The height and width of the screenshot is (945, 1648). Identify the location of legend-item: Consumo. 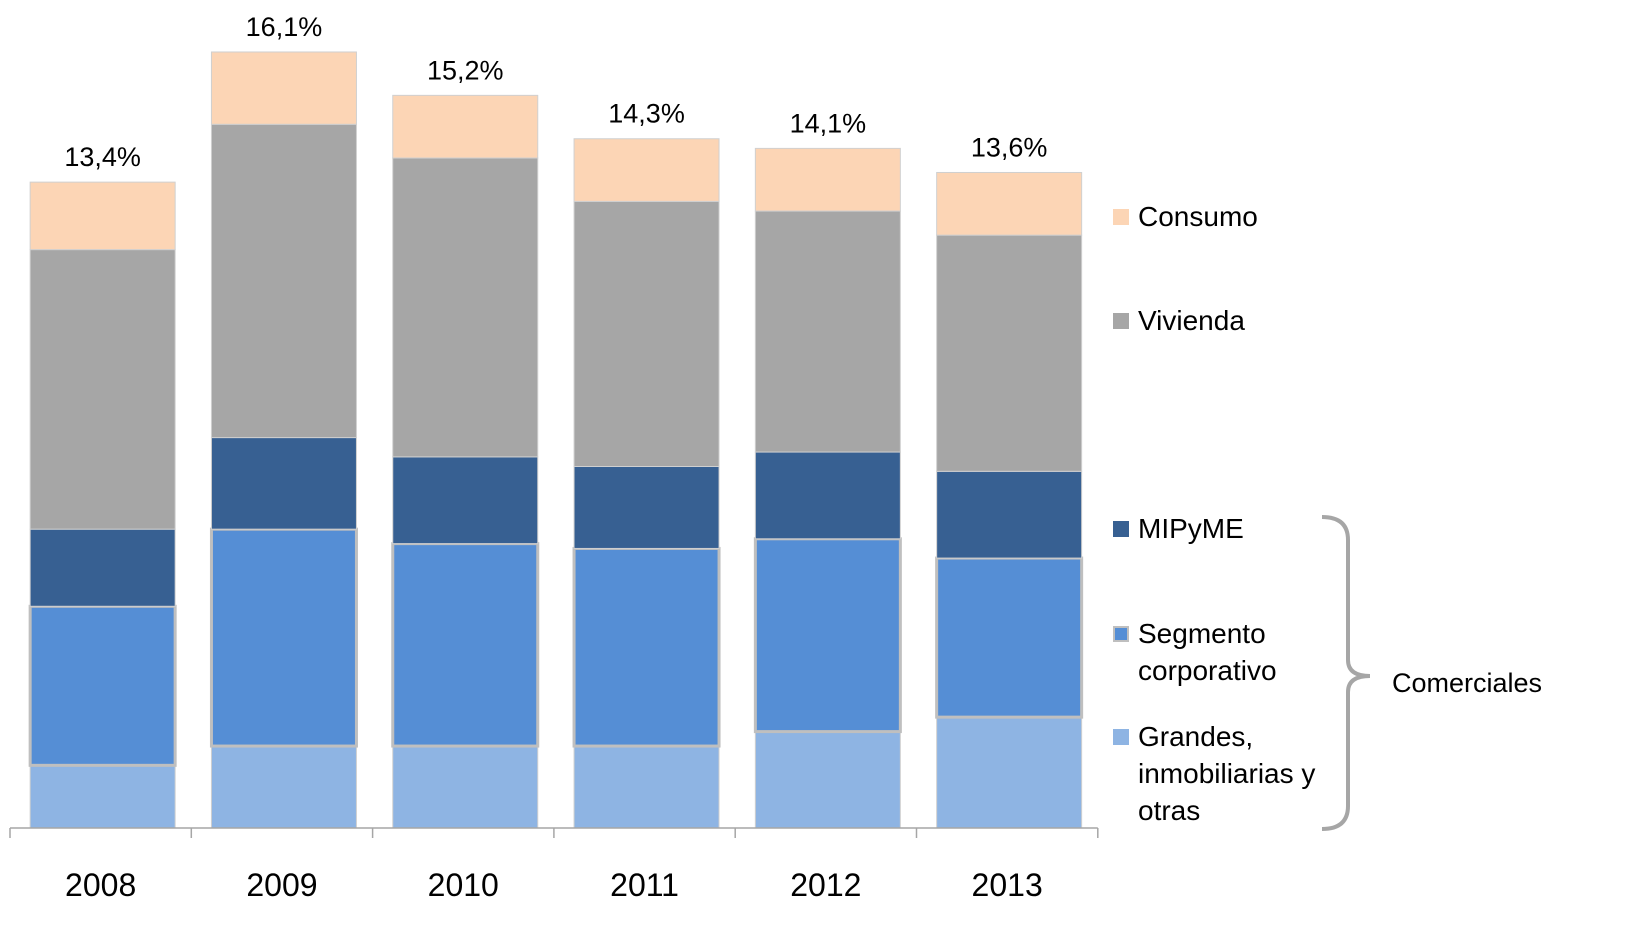
(1218, 216).